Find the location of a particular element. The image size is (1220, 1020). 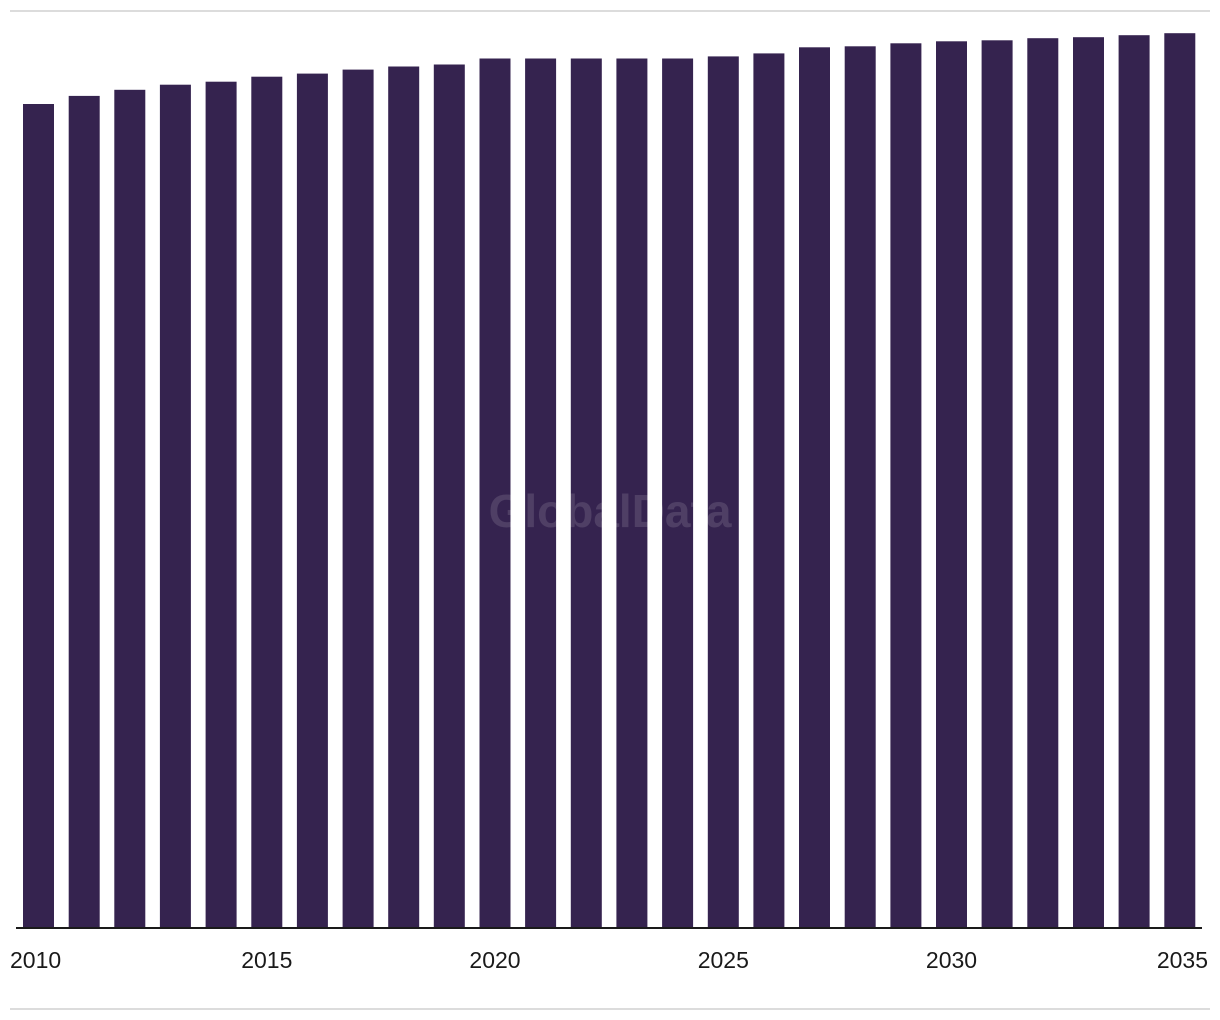

bar-2031 is located at coordinates (997, 484).